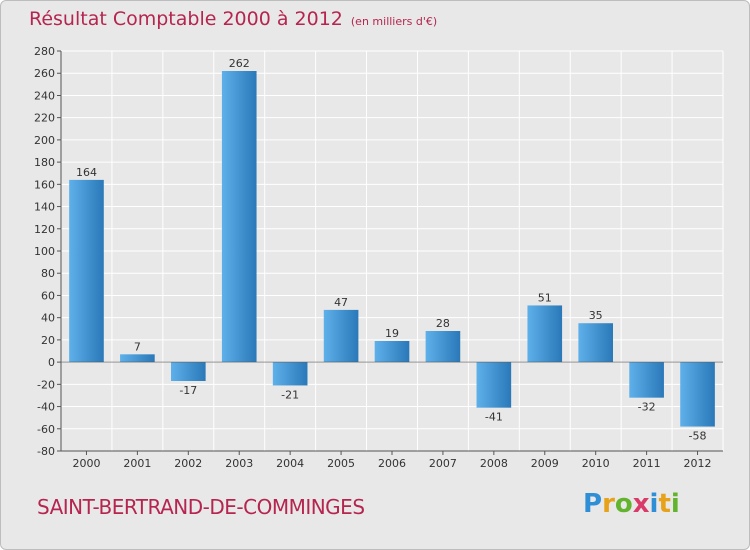 Image resolution: width=750 pixels, height=550 pixels. I want to click on y-tick-label: 60, so click(48, 295).